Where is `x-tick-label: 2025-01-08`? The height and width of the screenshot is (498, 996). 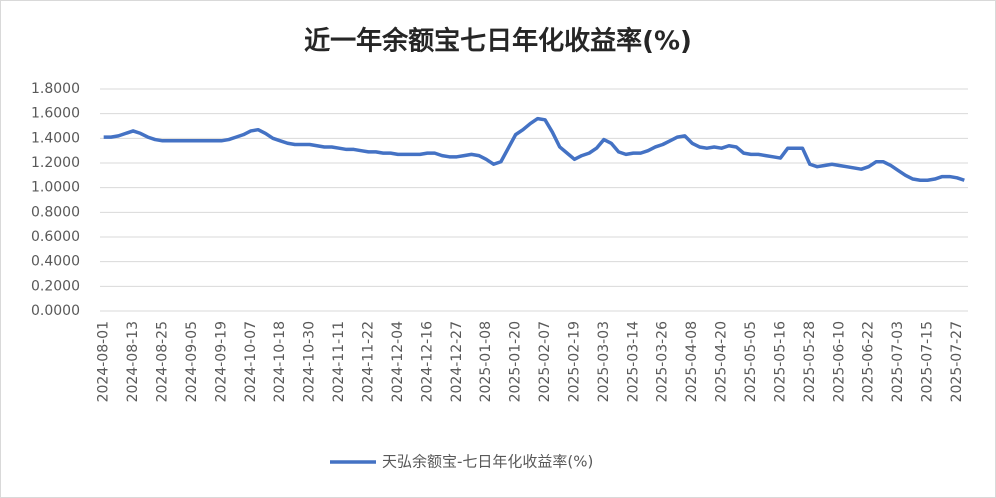 x-tick-label: 2025-01-08 is located at coordinates (486, 361).